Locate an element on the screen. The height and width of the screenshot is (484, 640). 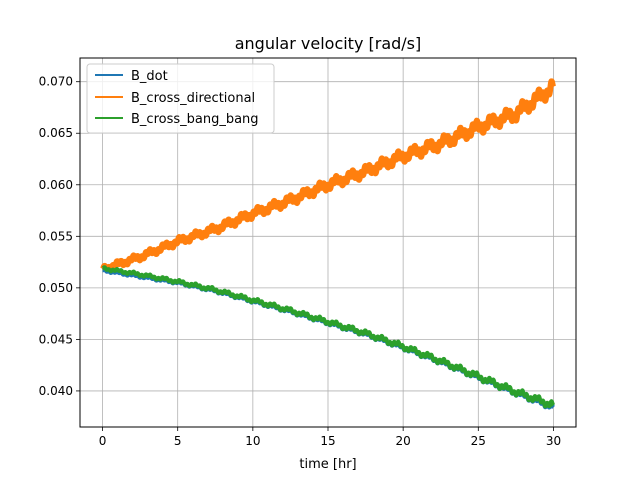
x-tick-label: 5 is located at coordinates (178, 441).